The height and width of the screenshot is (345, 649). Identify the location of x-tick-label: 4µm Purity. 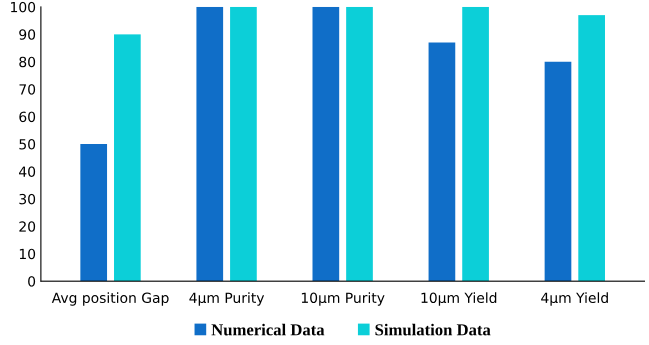
(226, 299).